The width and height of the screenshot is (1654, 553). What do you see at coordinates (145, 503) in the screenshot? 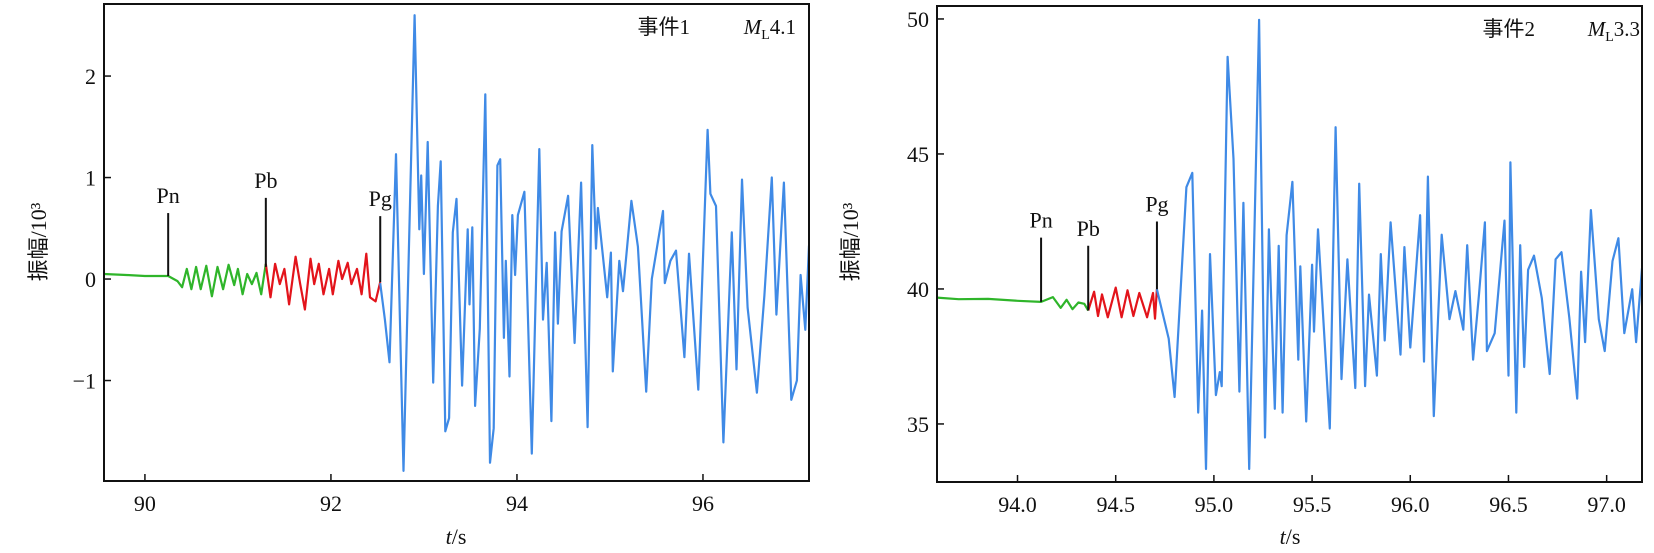
I see `x-tick-label: 90` at bounding box center [145, 503].